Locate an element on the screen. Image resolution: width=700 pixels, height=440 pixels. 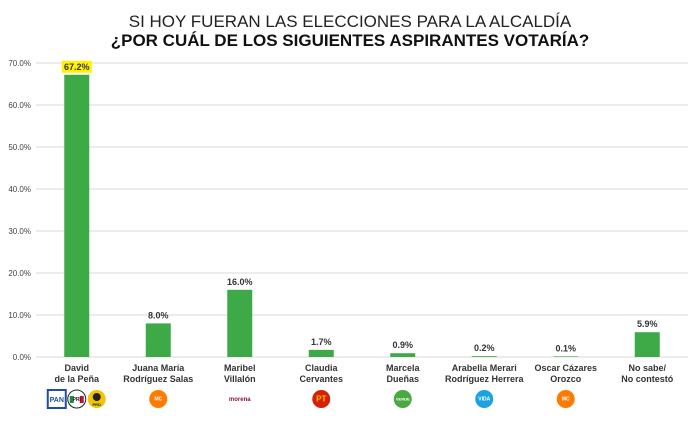
svg-text: PRD is located at coordinates (97, 404).